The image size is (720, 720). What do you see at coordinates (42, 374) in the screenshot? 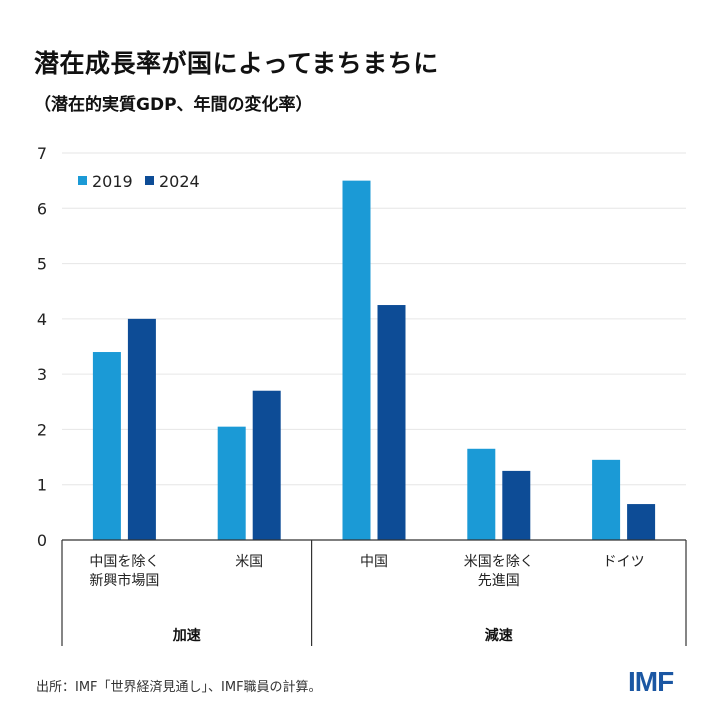
I see `y-tick-label: 3` at bounding box center [42, 374].